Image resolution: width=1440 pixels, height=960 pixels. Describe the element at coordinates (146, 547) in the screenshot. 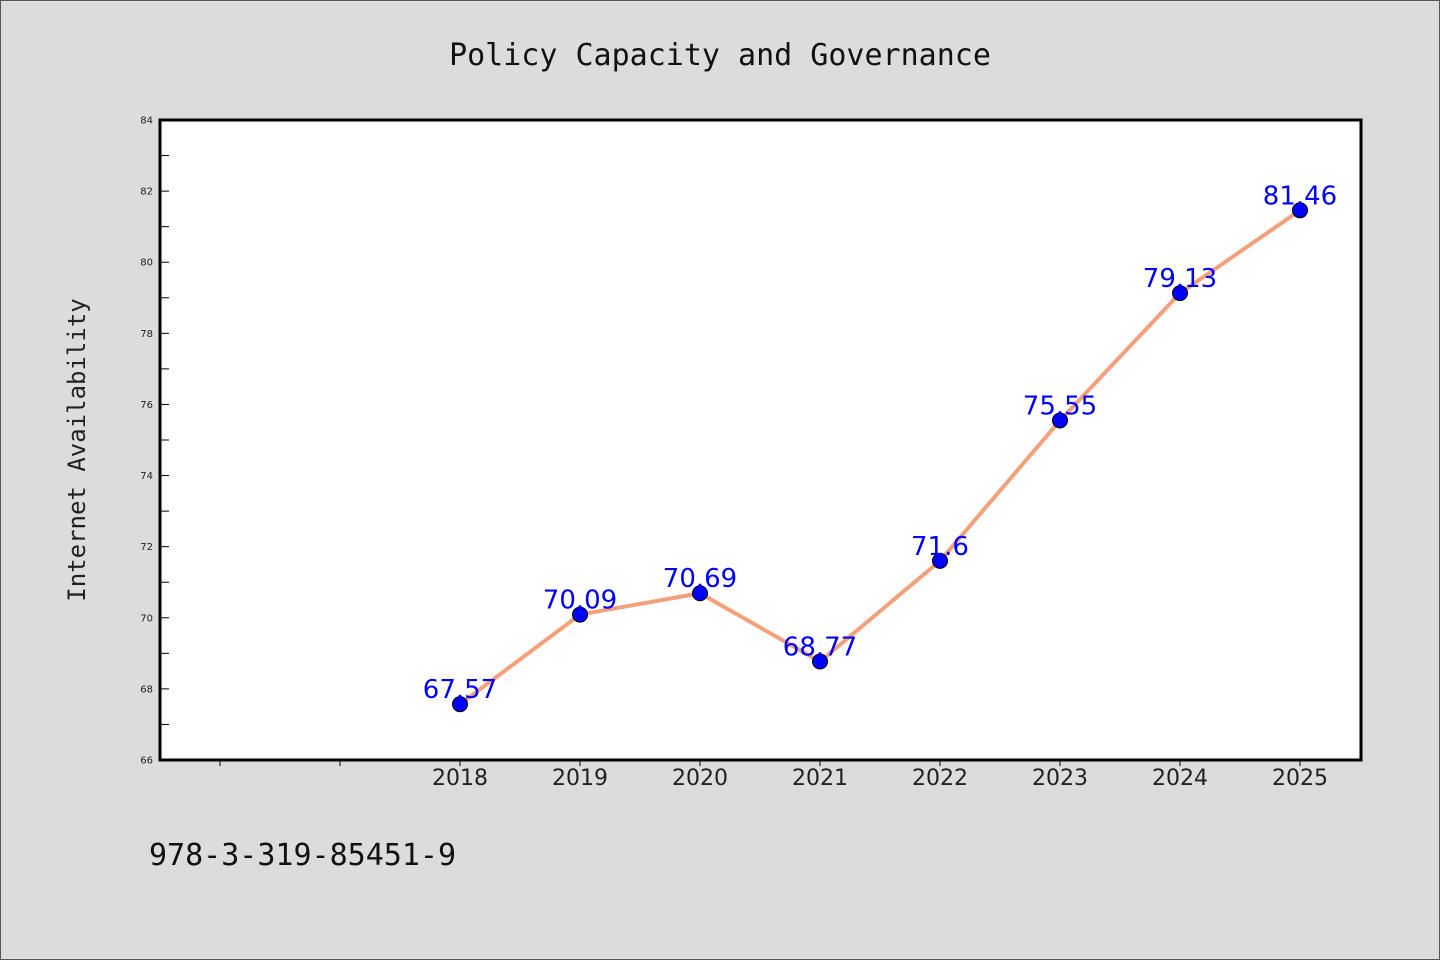

I see `y-tick-label: 72` at that location.